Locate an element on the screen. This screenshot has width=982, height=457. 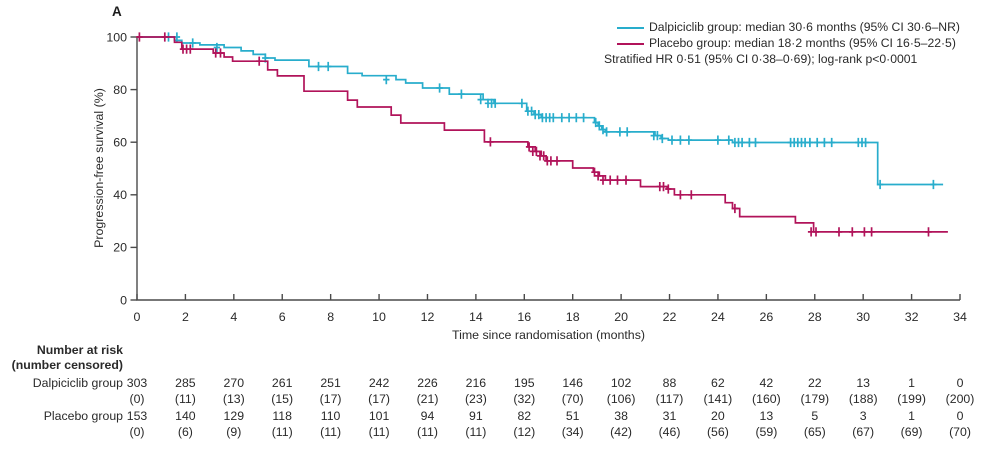
censored-count-cell: (59) is located at coordinates (766, 432).